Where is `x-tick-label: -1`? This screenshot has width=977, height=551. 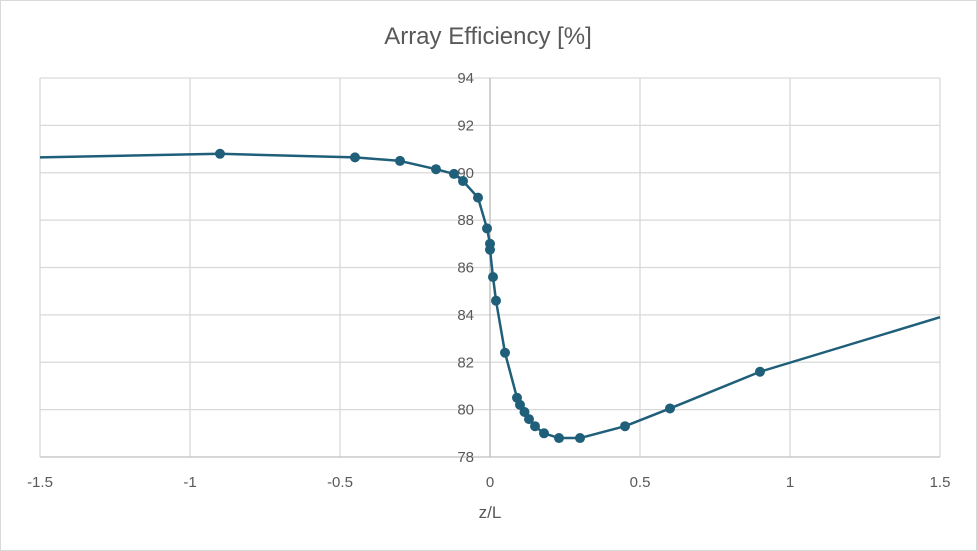 x-tick-label: -1 is located at coordinates (189, 482).